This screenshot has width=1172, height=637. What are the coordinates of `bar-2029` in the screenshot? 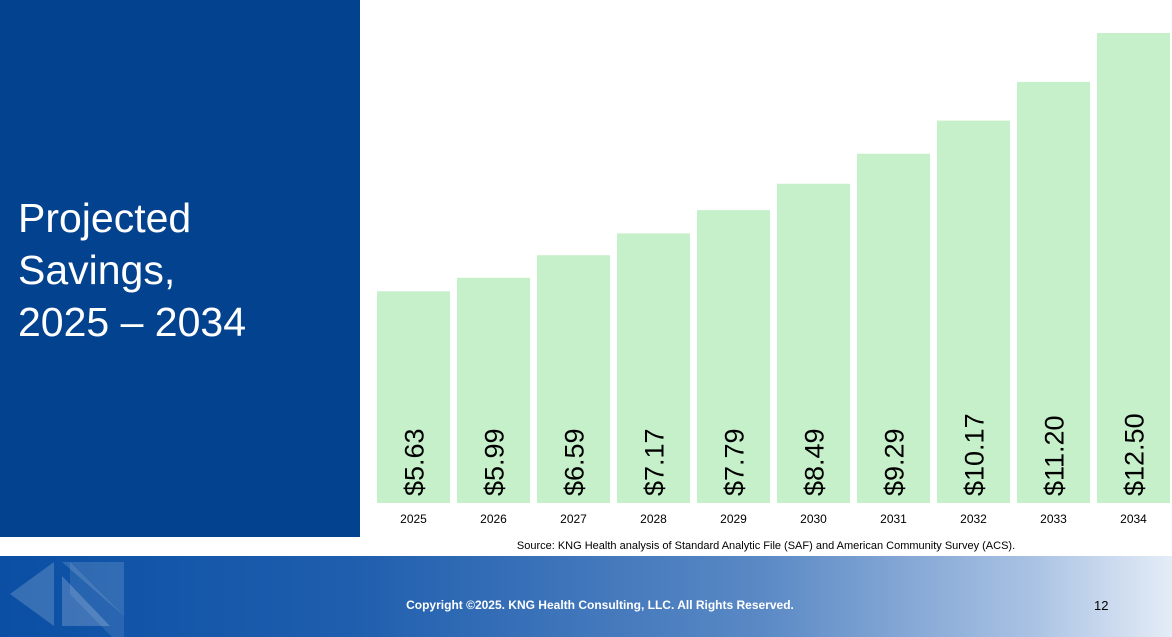 It's located at (733, 356).